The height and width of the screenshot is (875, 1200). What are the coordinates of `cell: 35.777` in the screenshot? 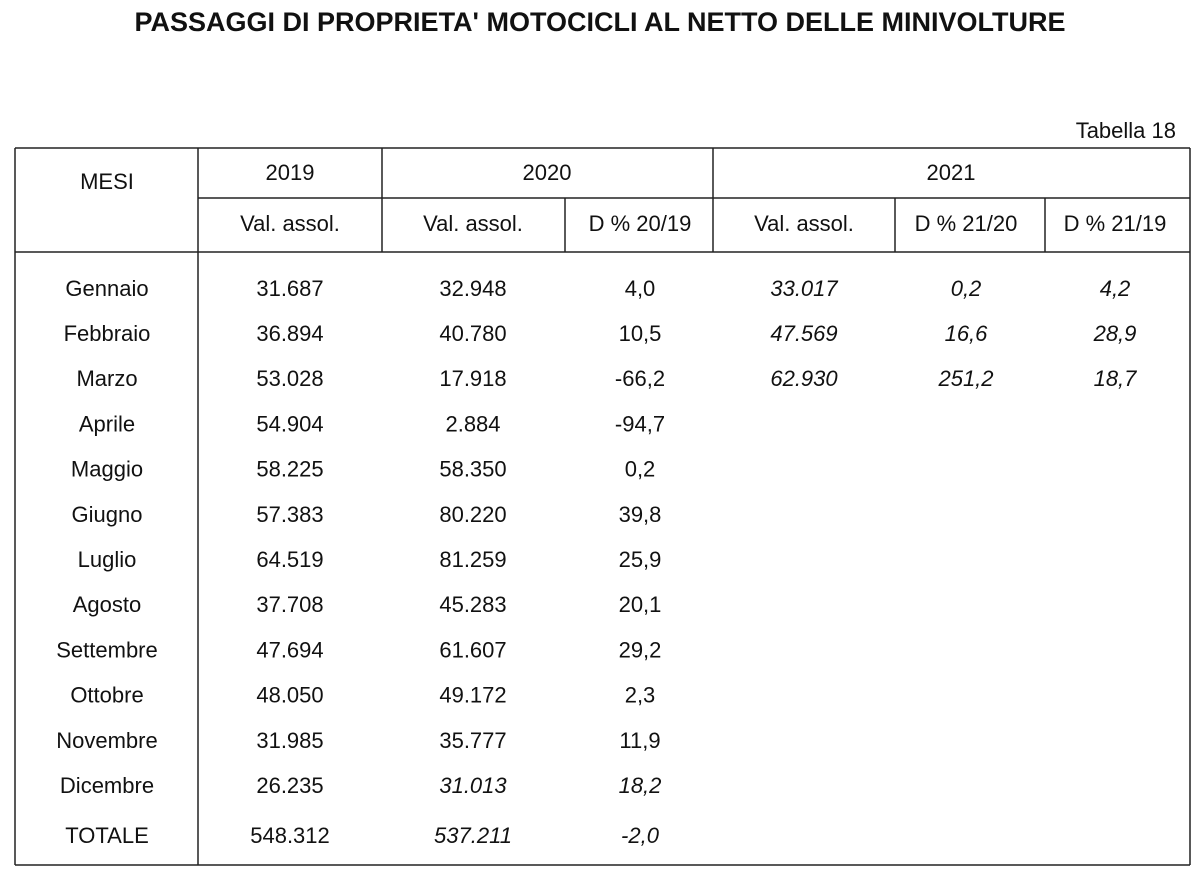 It's located at (472, 740).